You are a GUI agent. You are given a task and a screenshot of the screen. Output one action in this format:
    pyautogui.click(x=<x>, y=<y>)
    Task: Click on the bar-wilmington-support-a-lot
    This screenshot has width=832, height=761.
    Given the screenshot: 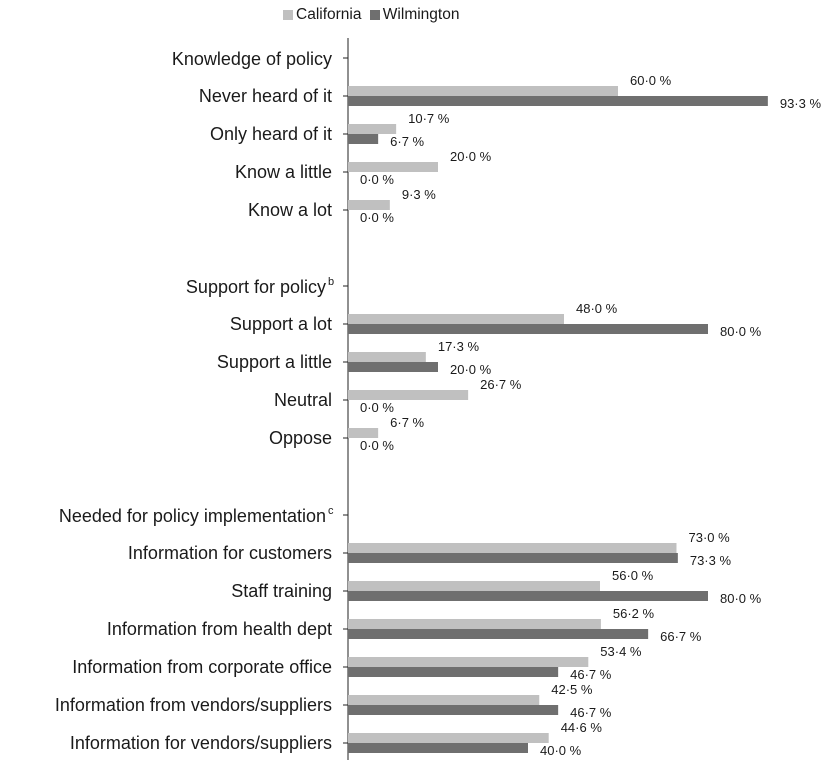 What is the action you would take?
    pyautogui.click(x=528, y=329)
    